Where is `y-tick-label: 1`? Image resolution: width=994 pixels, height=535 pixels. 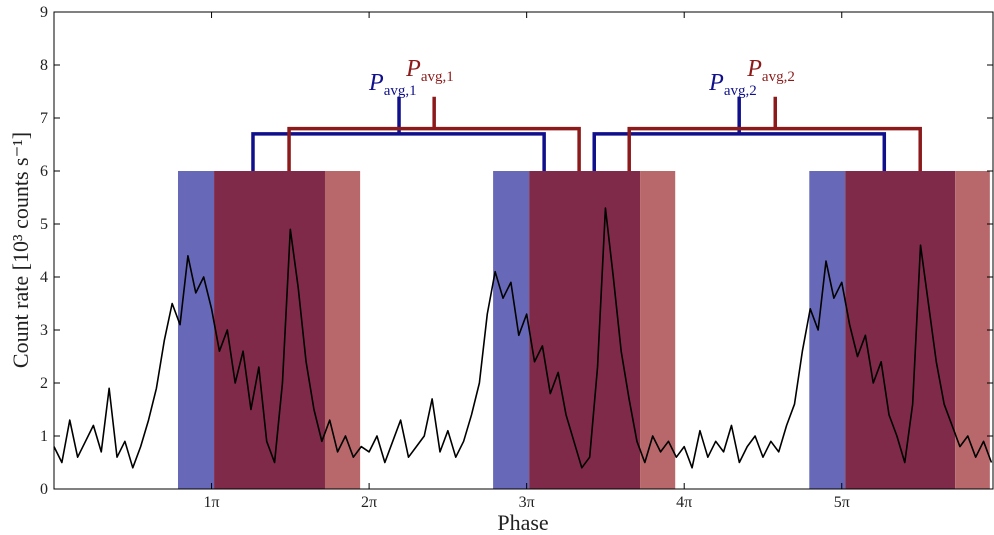
y-tick-label: 1 is located at coordinates (44, 436).